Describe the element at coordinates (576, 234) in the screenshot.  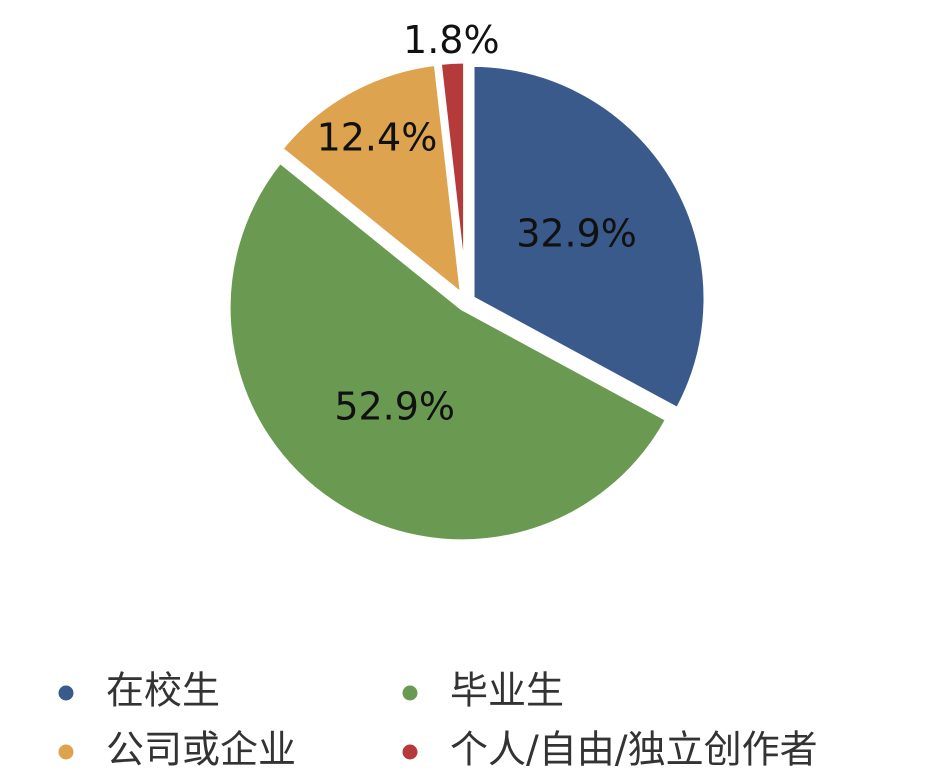
I see `value-label: 32.9%` at that location.